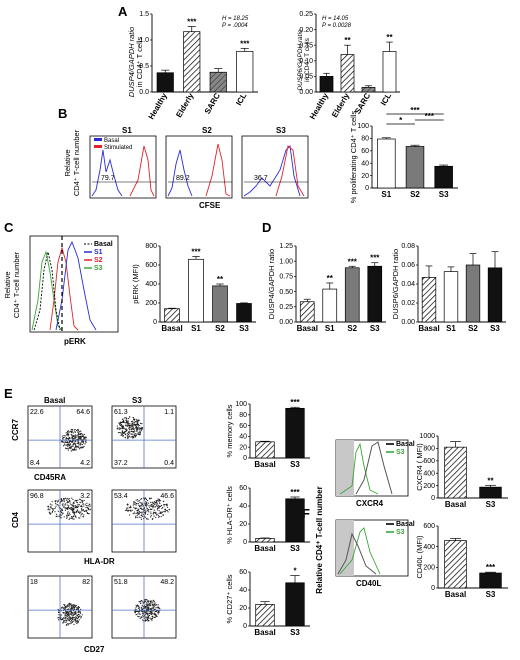 The height and width of the screenshot is (660, 520). What do you see at coordinates (121, 463) in the screenshot?
I see `quadrant-value: 37.2` at bounding box center [121, 463].